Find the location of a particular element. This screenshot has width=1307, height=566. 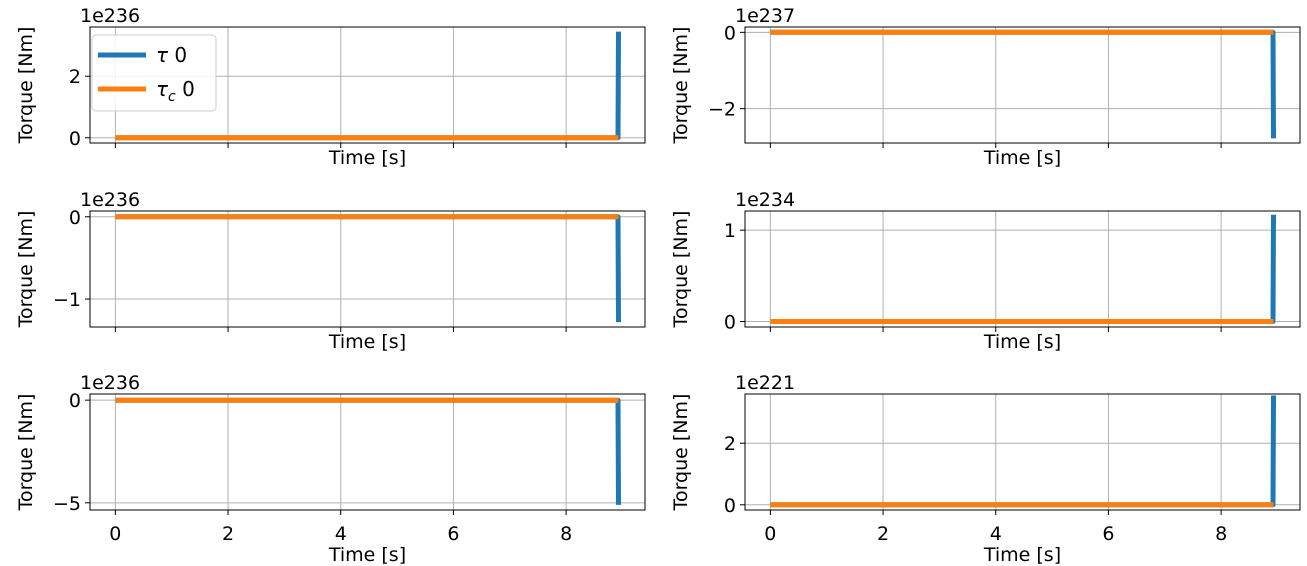

offset-label: 1e237 is located at coordinates (765, 16).